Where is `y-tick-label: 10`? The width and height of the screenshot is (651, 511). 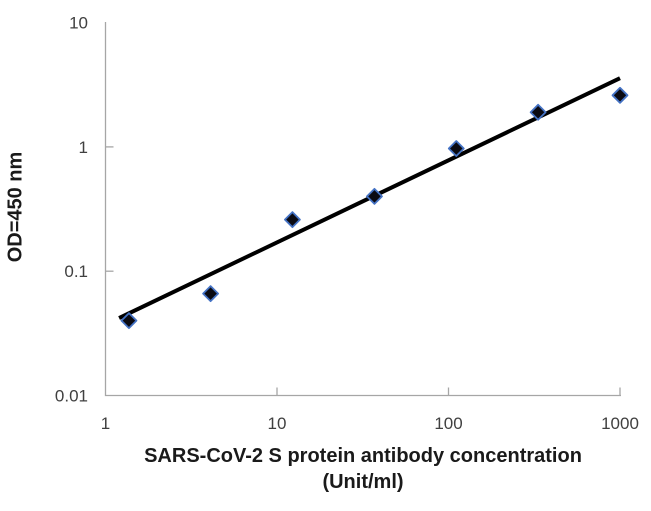
y-tick-label: 10 is located at coordinates (78, 23).